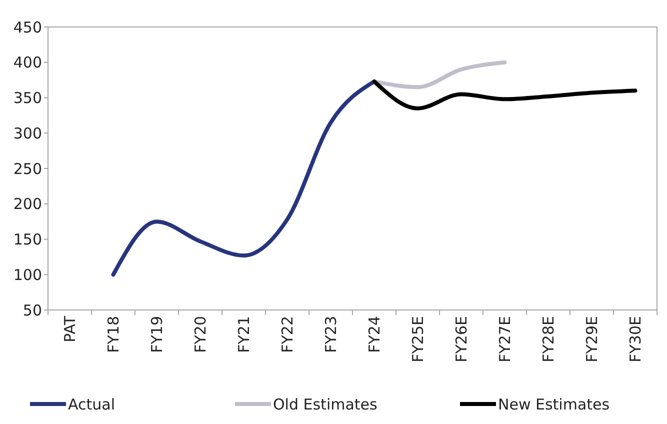 This screenshot has width=667, height=424. What do you see at coordinates (27, 98) in the screenshot?
I see `y-tick-label: 350` at bounding box center [27, 98].